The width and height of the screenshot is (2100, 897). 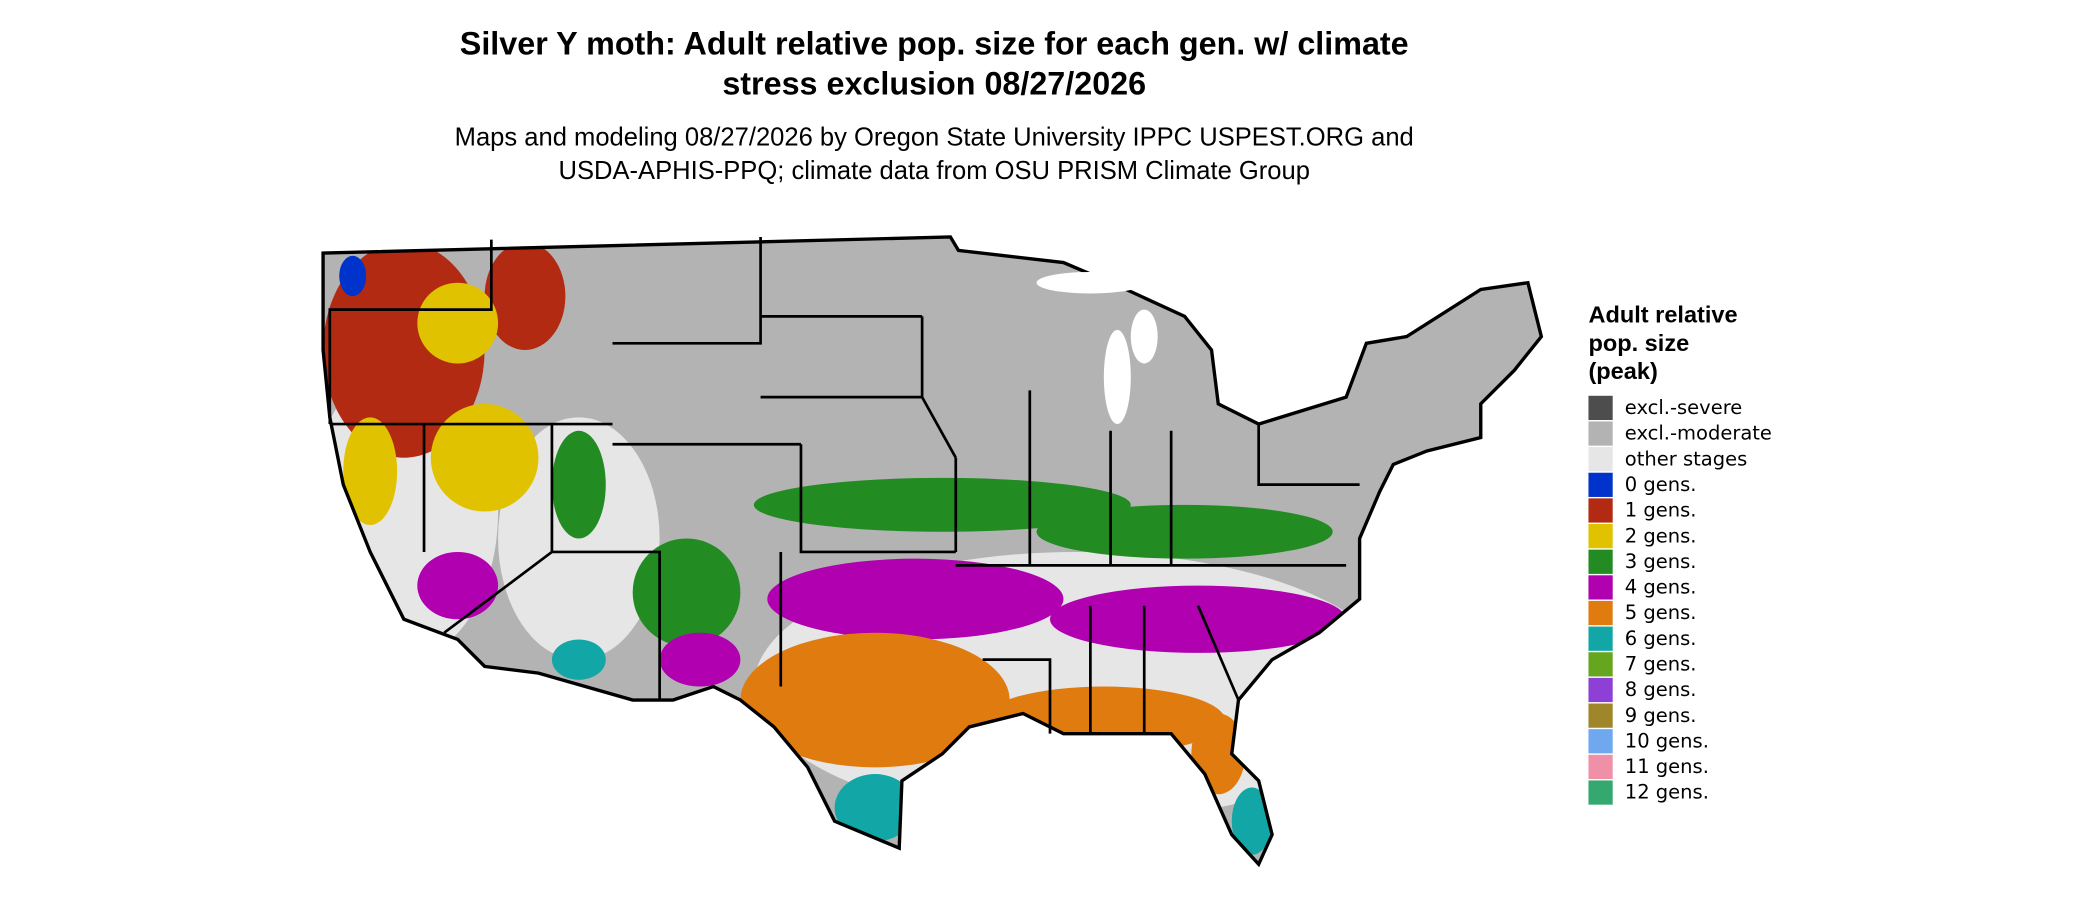 What do you see at coordinates (1698, 433) in the screenshot?
I see `legend-label: excl.-moderate` at bounding box center [1698, 433].